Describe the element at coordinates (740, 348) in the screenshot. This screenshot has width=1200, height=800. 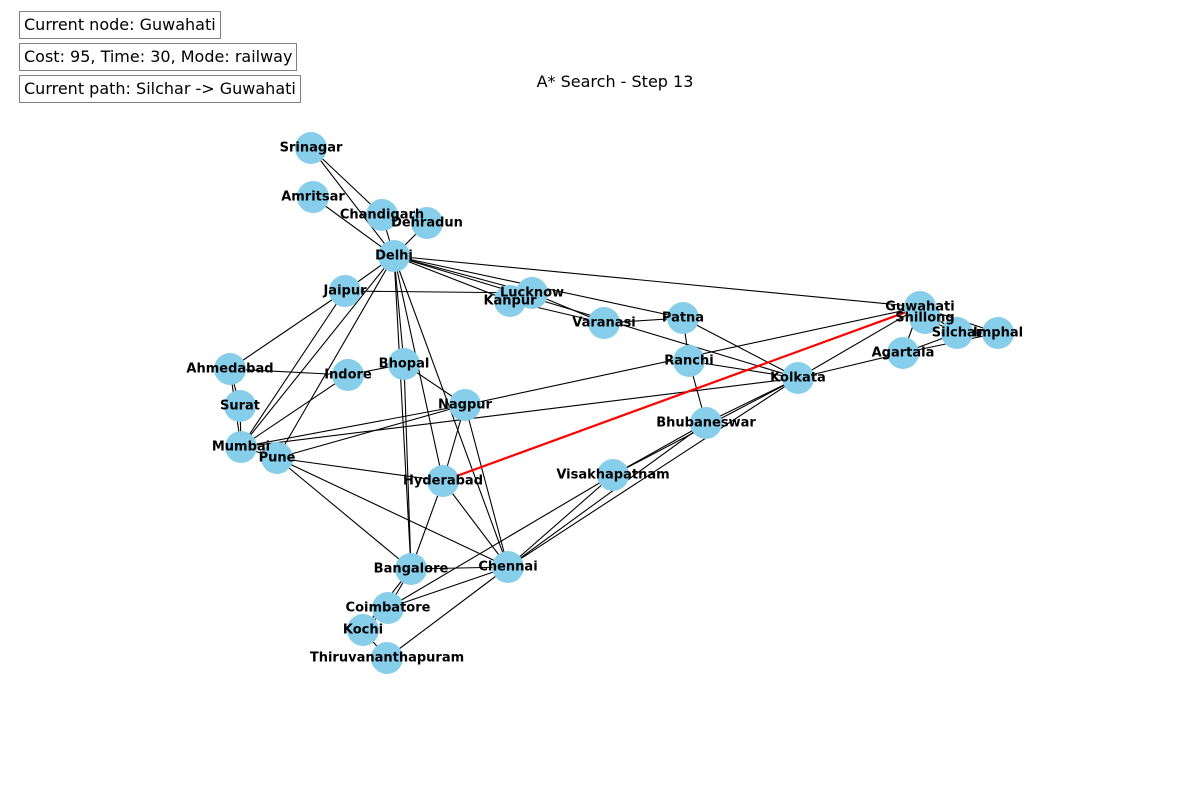
I see `edge-patna-kolkata` at that location.